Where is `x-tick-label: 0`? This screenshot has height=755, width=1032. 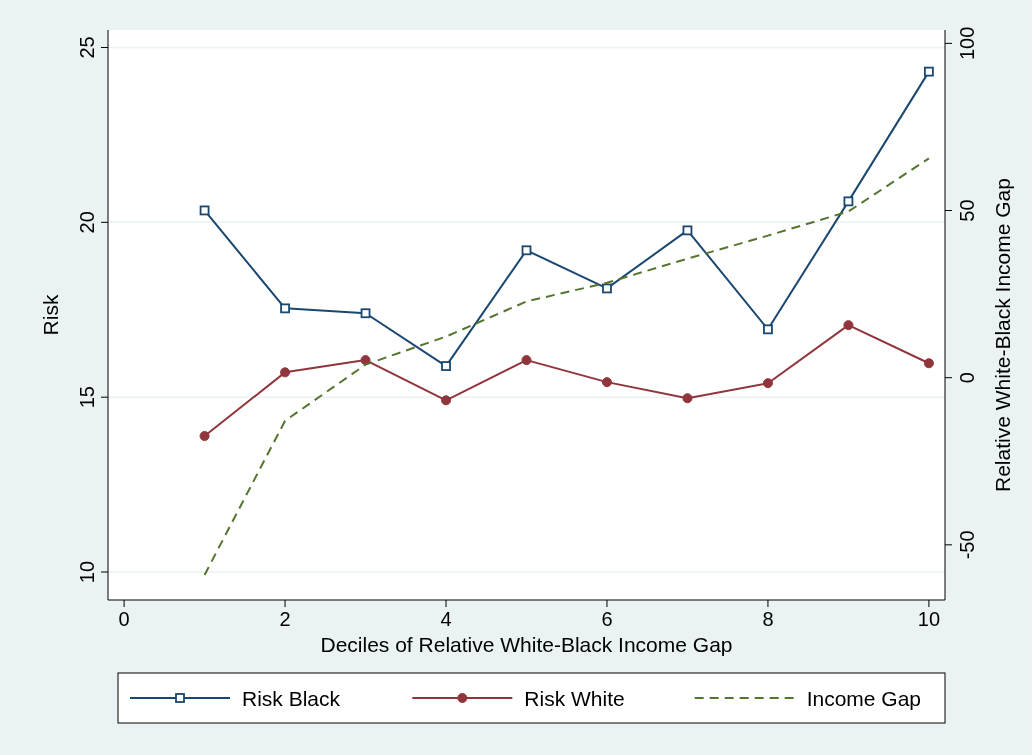 x-tick-label: 0 is located at coordinates (124, 619).